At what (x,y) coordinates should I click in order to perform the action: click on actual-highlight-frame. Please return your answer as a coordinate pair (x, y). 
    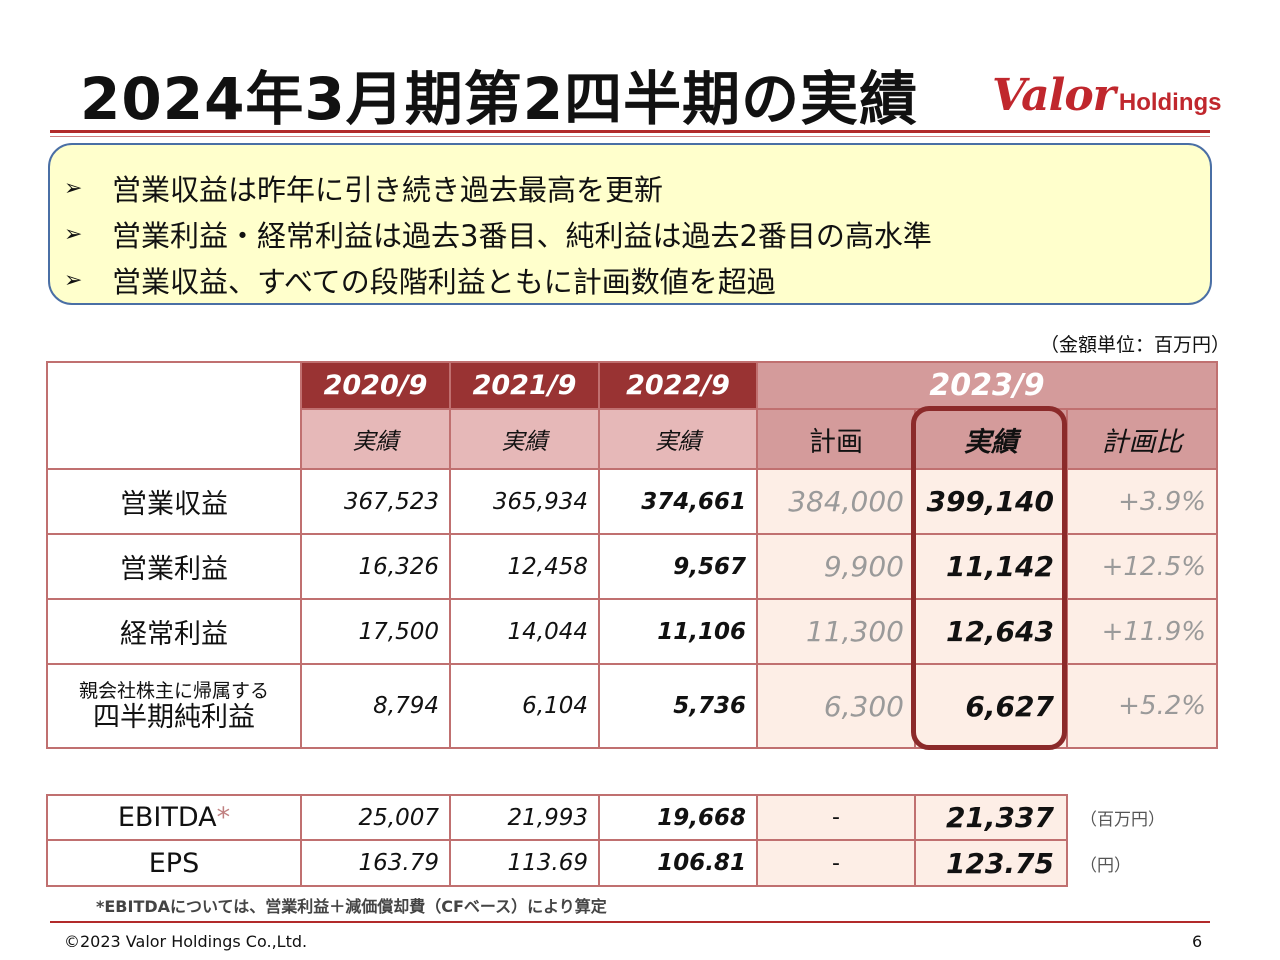
    Looking at the image, I should click on (989, 578).